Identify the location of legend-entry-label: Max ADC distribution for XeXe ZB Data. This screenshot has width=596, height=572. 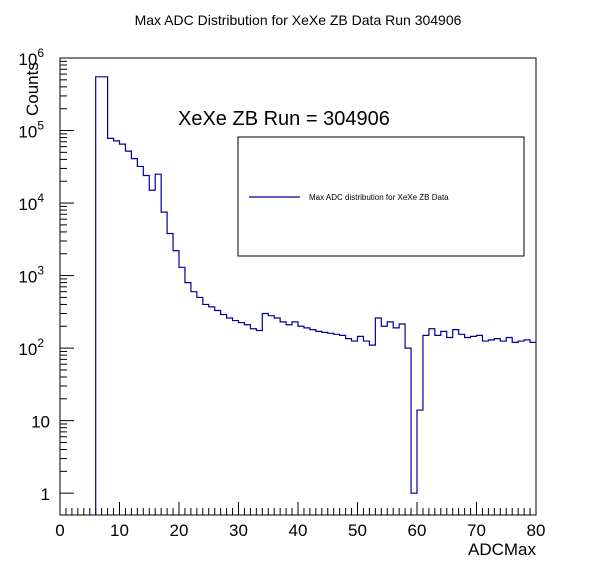
(379, 197).